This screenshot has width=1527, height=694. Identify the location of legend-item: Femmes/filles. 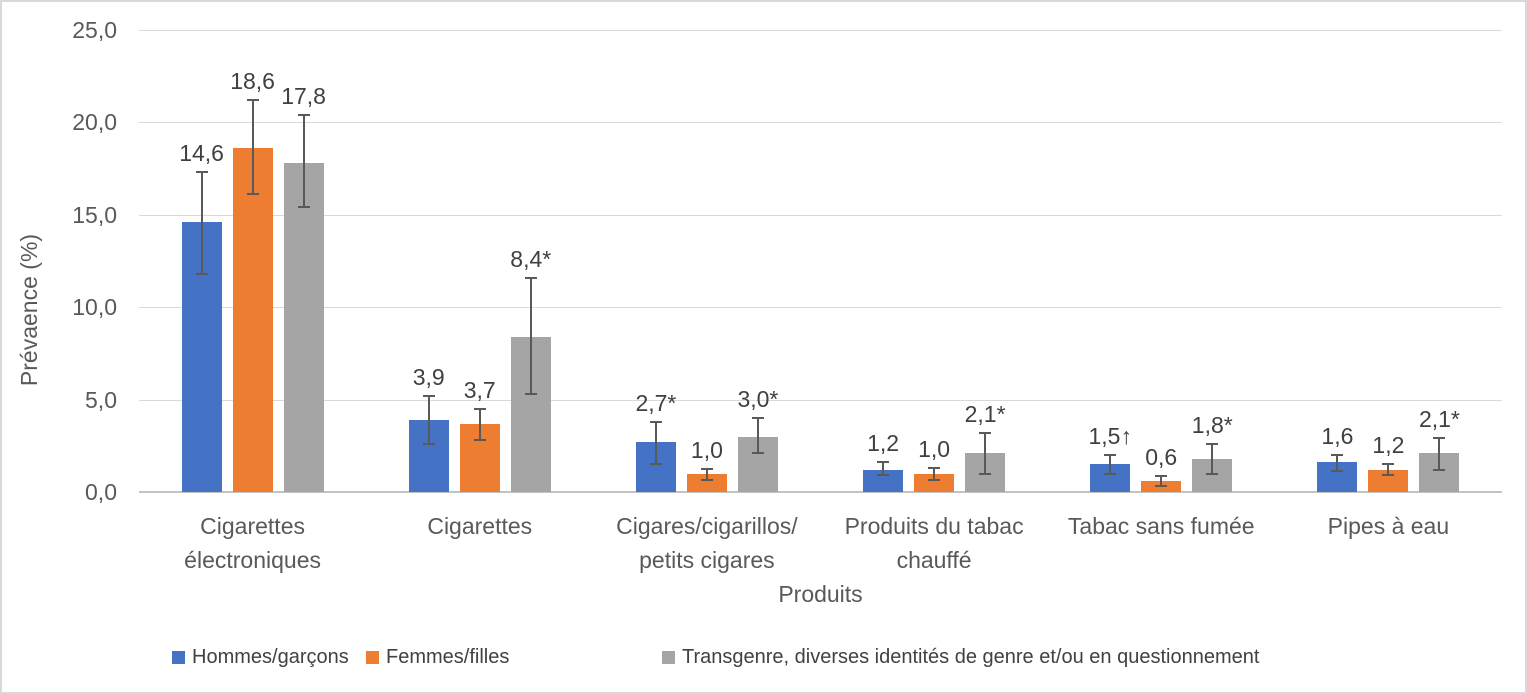
(437, 657).